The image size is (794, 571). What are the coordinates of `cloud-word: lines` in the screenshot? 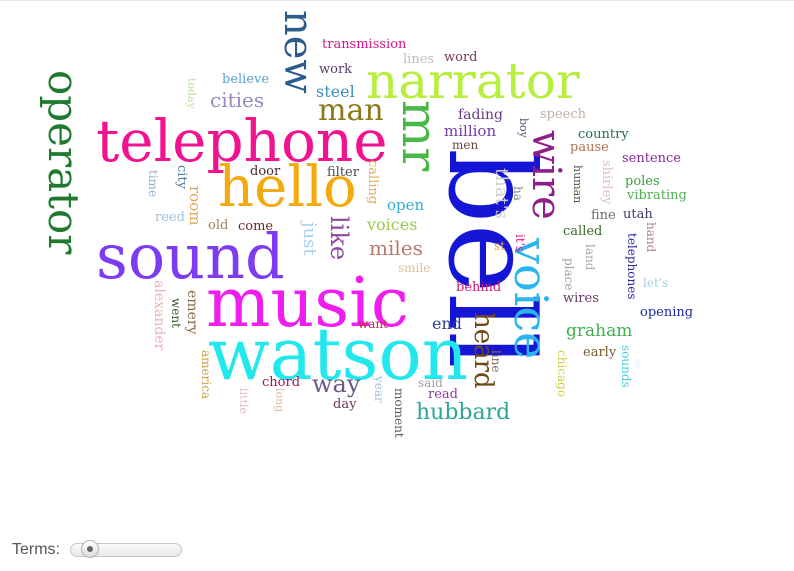 It's located at (419, 59).